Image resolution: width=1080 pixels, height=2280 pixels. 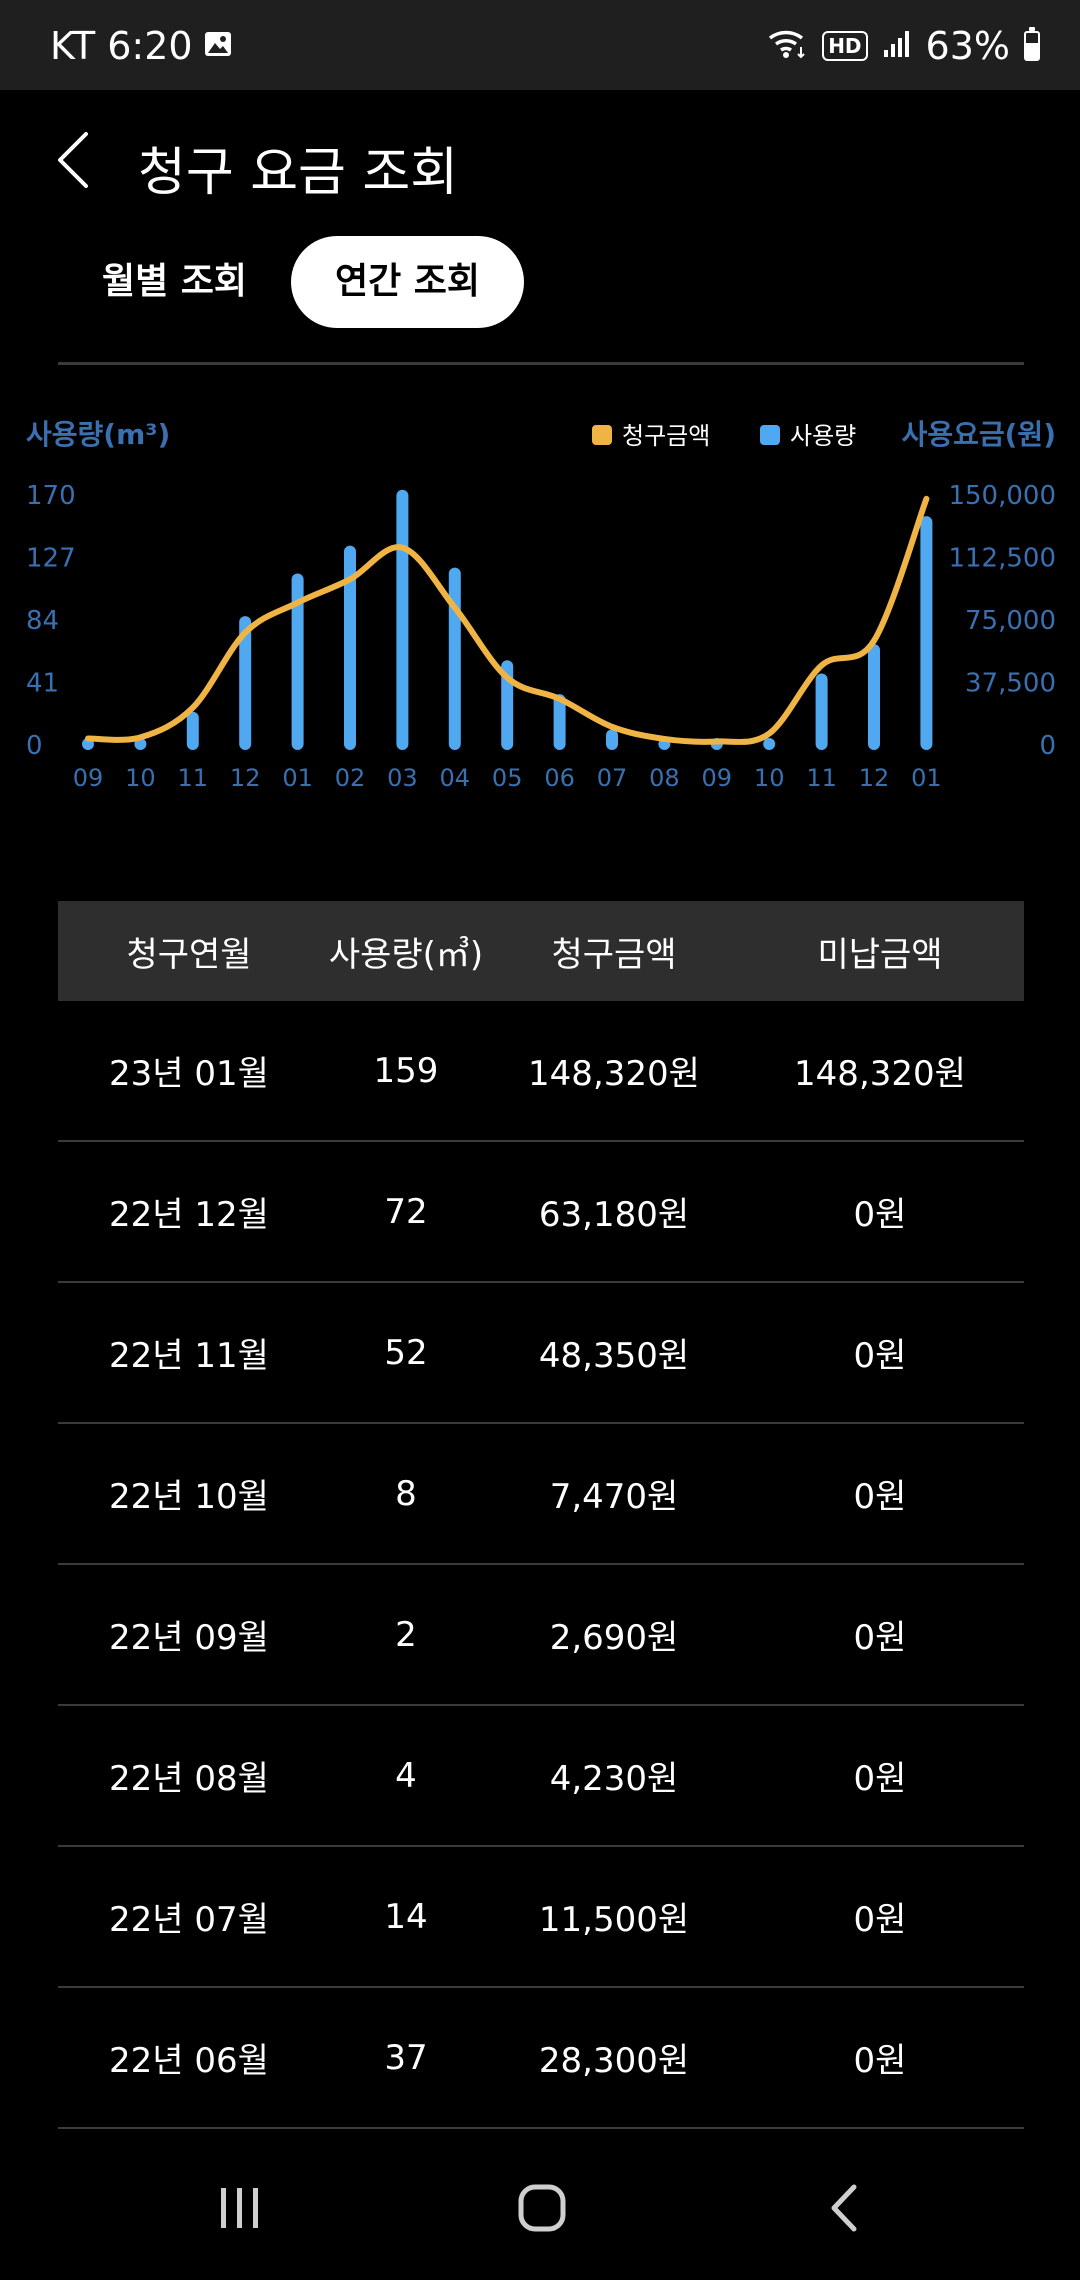 I want to click on billed-amount: 28,300원, so click(x=614, y=2061).